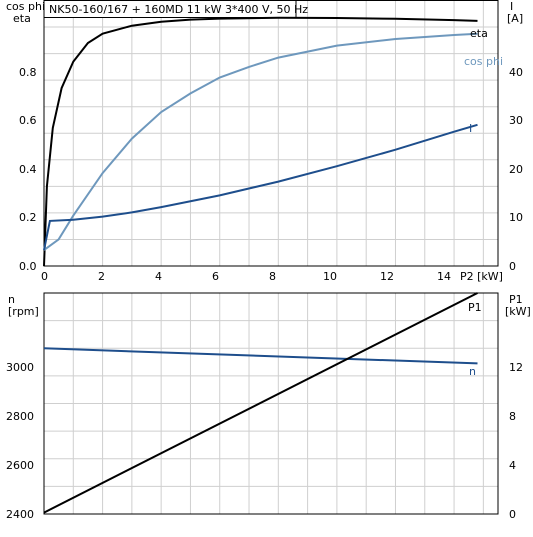  What do you see at coordinates (246, 276) in the screenshot?
I see `top-x-tick-labels: 0 2 4 6 8 10 12 14` at bounding box center [246, 276].